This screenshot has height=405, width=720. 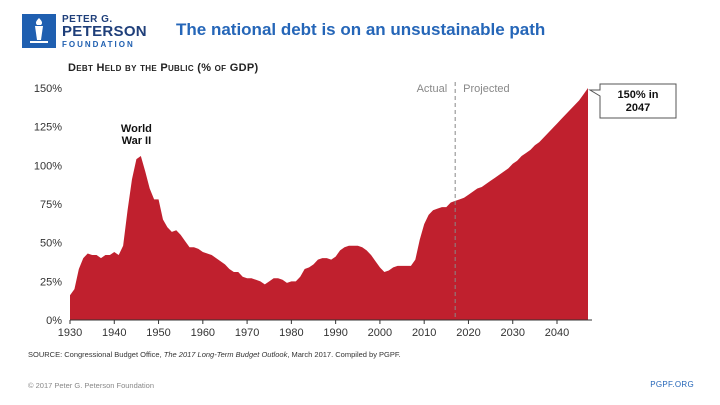 I want to click on copyright-text: © 2017 Peter G. Peterson Foundation, so click(x=91, y=385).